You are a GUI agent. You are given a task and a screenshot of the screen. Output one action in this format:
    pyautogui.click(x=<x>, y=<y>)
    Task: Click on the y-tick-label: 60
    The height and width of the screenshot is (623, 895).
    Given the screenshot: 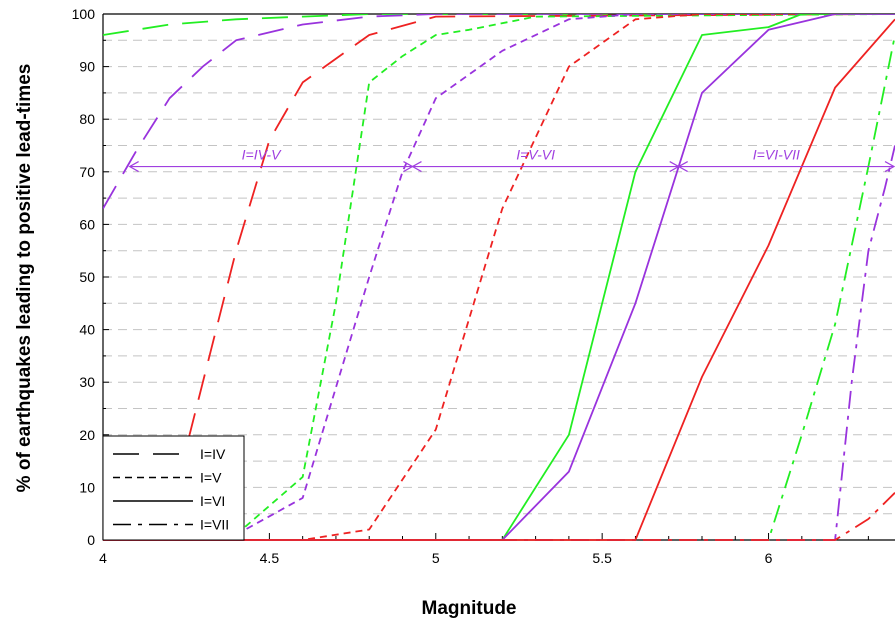 What is the action you would take?
    pyautogui.click(x=87, y=224)
    